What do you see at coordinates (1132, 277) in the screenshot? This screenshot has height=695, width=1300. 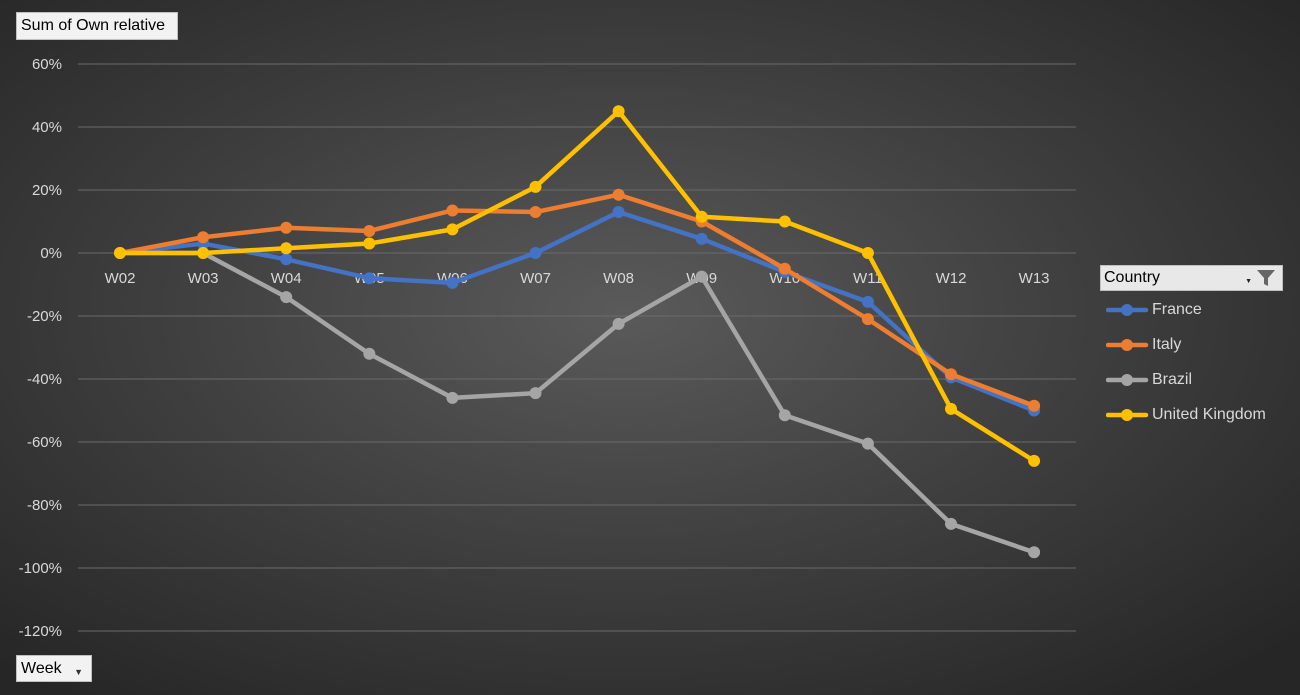 I see `legend-title: Country` at bounding box center [1132, 277].